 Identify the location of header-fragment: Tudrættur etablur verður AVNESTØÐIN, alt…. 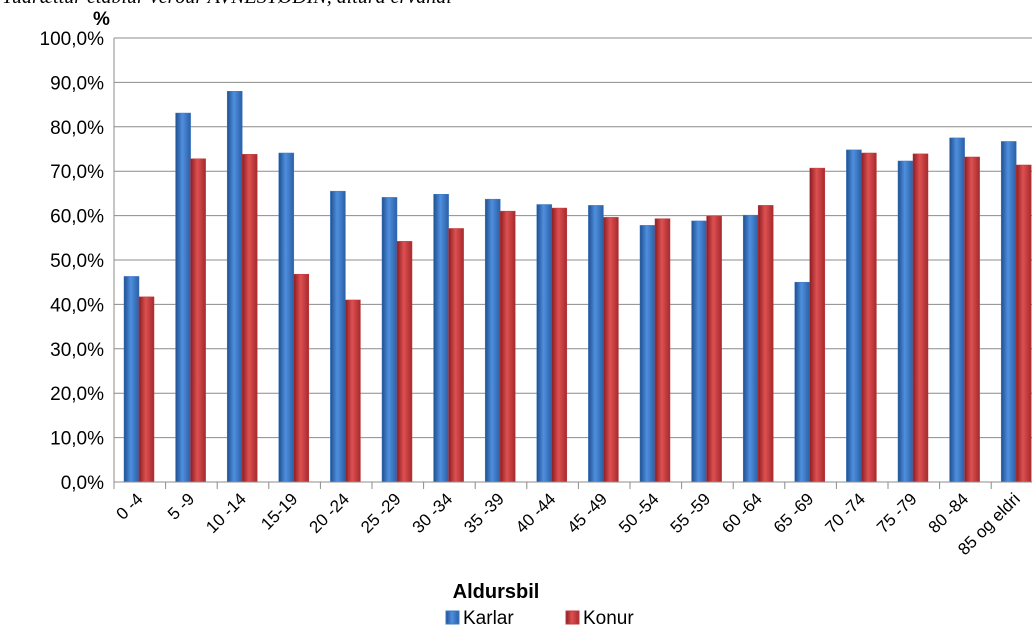
(227, 4).